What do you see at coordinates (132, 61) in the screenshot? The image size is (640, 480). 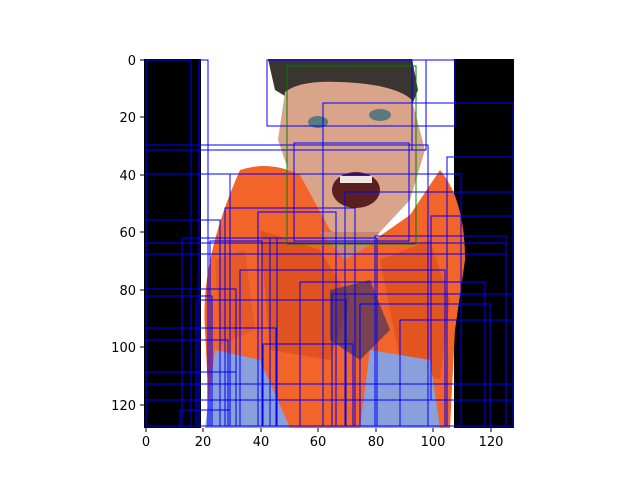 I see `y-tick-label: 0` at bounding box center [132, 61].